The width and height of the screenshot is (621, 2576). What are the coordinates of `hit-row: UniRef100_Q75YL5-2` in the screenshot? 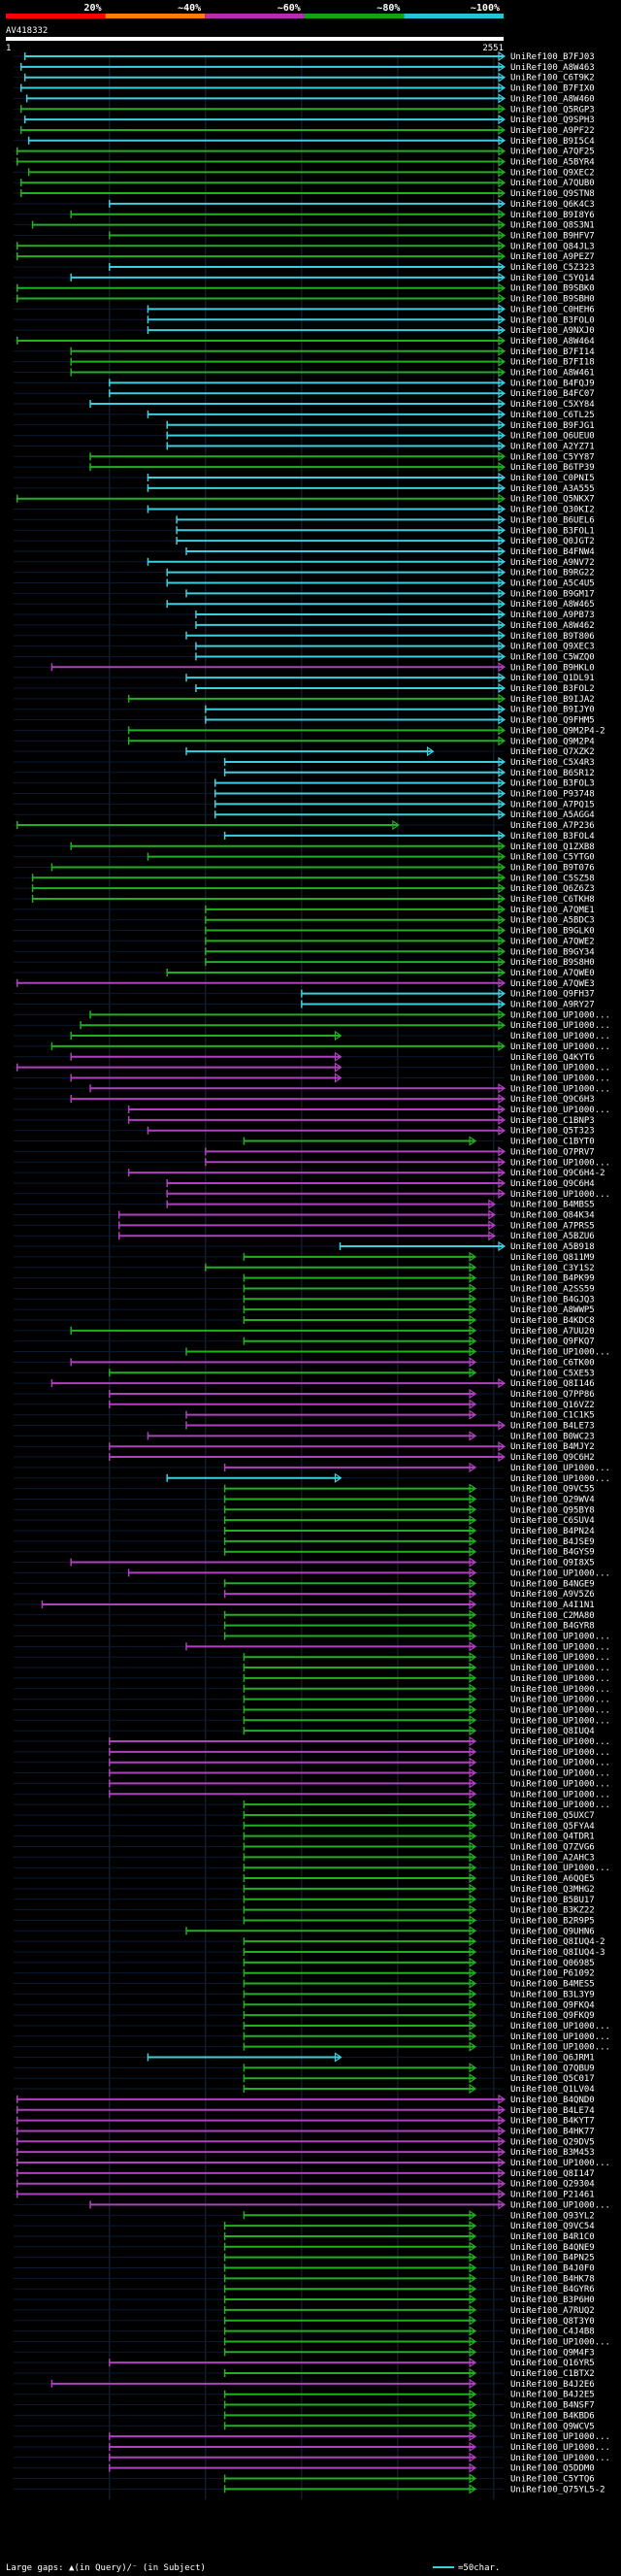 It's located at (309, 2489).